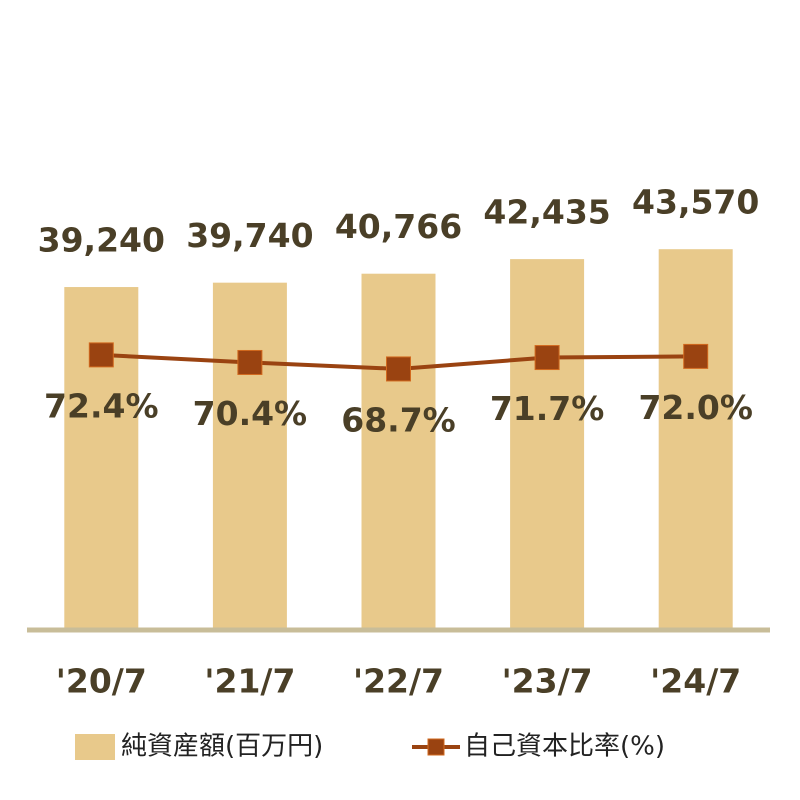  What do you see at coordinates (101, 405) in the screenshot?
I see `line-value-label: 72.4%` at bounding box center [101, 405].